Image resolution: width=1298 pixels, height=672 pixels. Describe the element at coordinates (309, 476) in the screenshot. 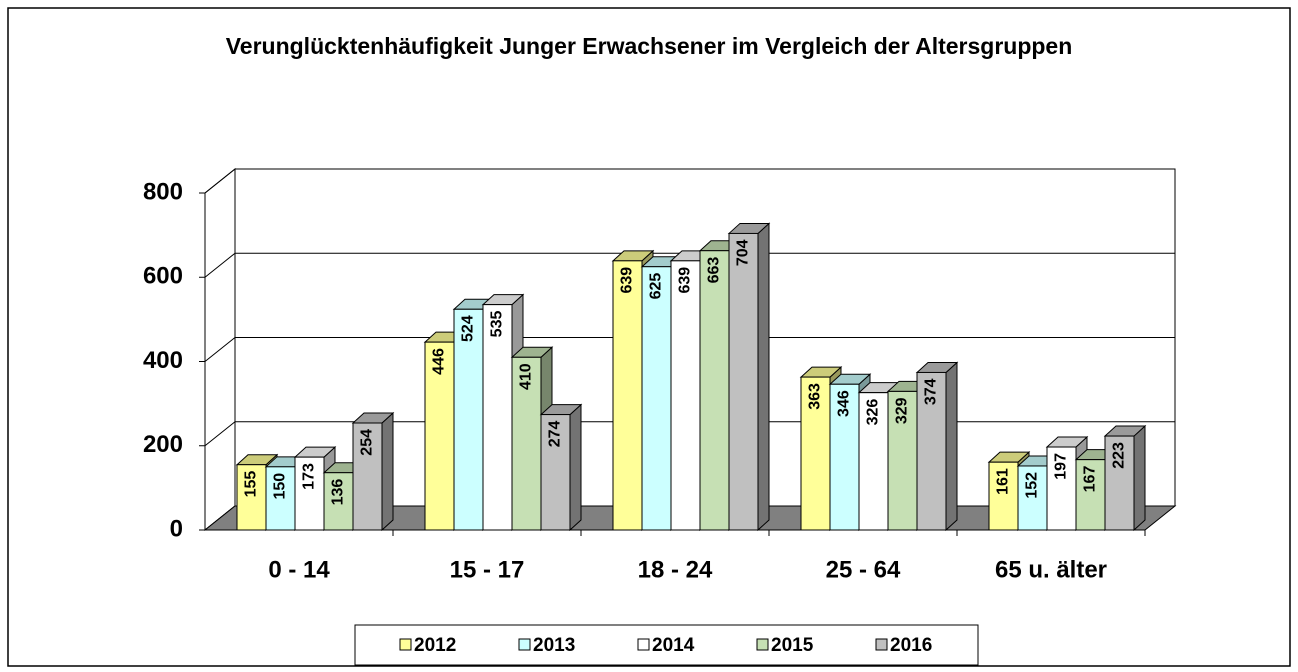

I see `data-label: 173` at that location.